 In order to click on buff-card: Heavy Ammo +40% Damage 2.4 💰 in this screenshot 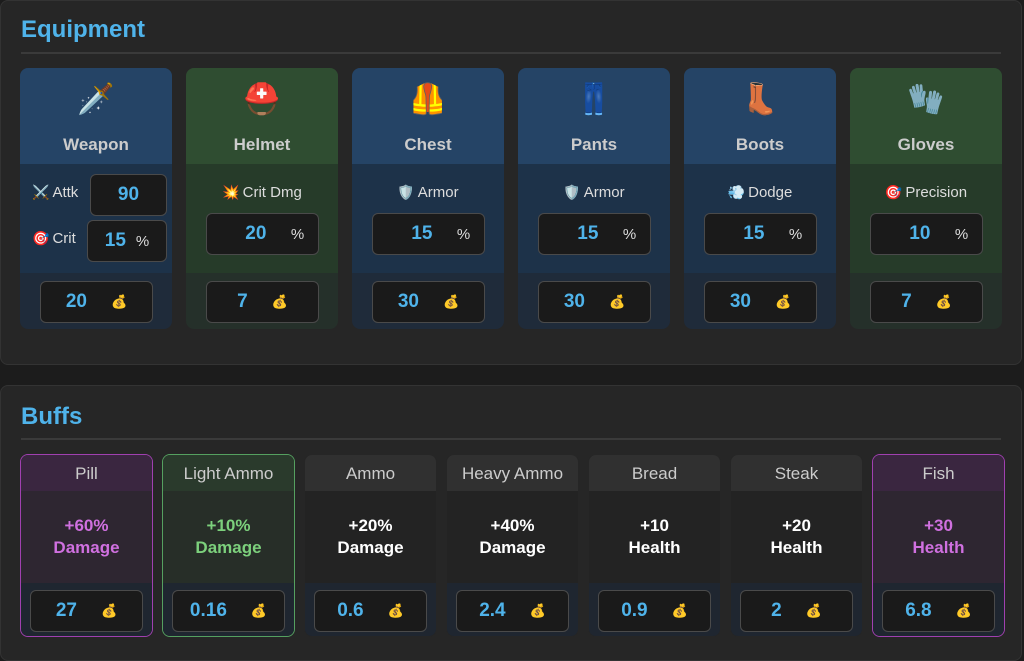, I will do `click(512, 545)`.